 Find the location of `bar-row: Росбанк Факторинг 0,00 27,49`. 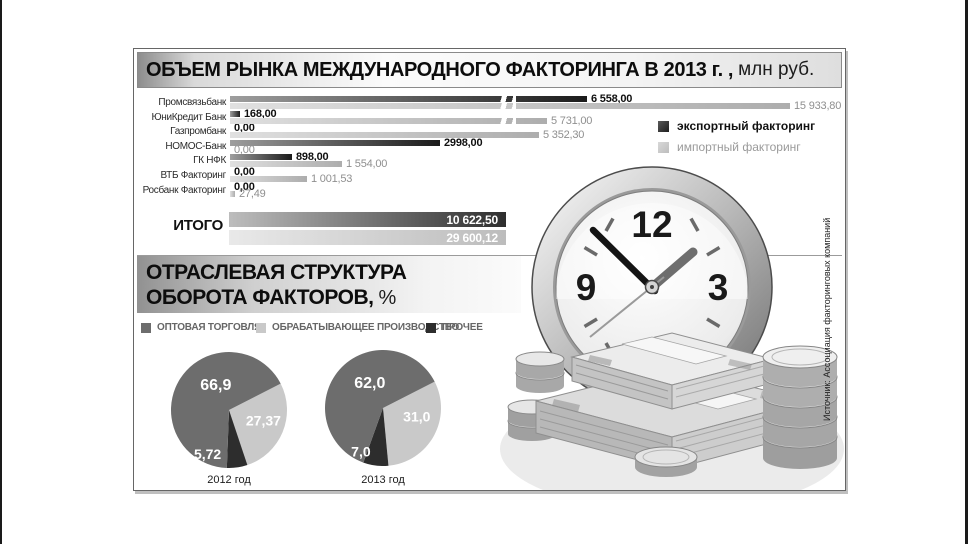

bar-row: Росбанк Факторинг 0,00 27,49 is located at coordinates (489, 190).